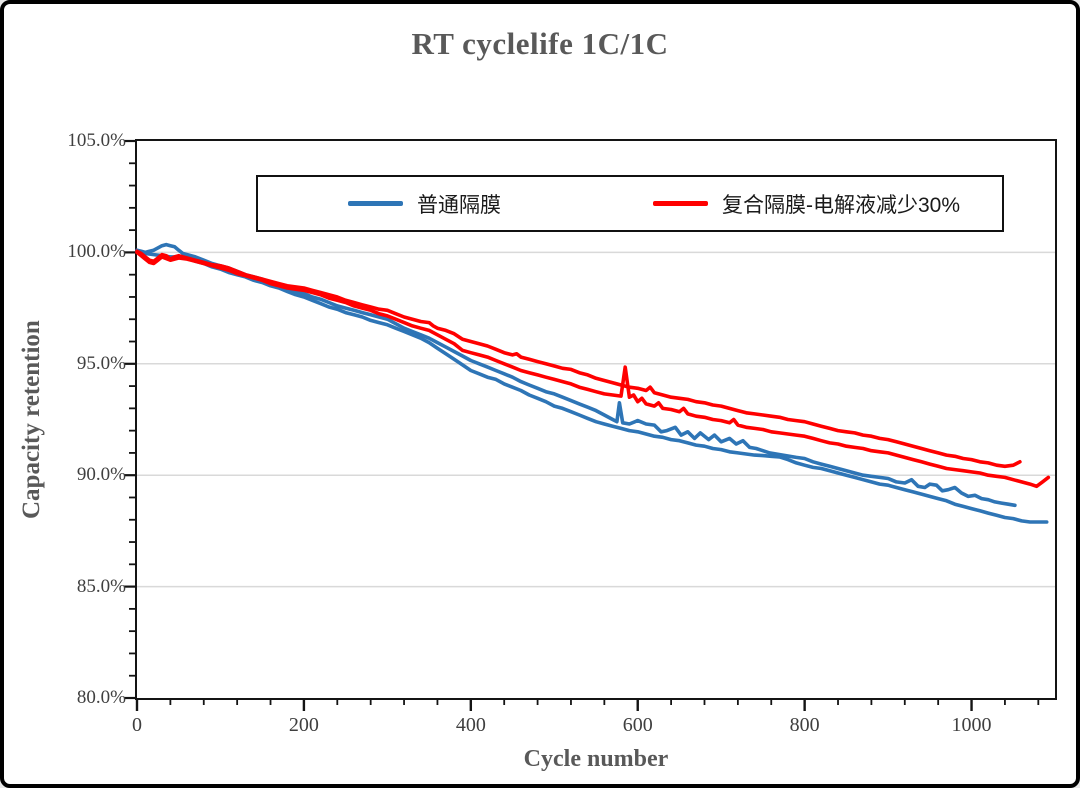 This screenshot has width=1080, height=788. I want to click on legend-line-swatch-blue, so click(375, 203).